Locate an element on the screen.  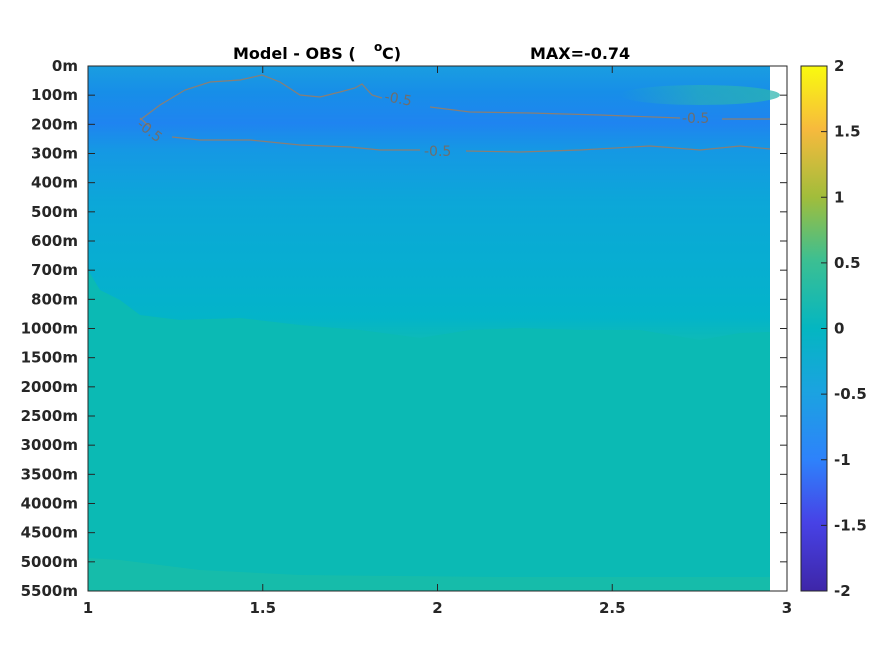
y-tick-label: 2000m is located at coordinates (49, 387).